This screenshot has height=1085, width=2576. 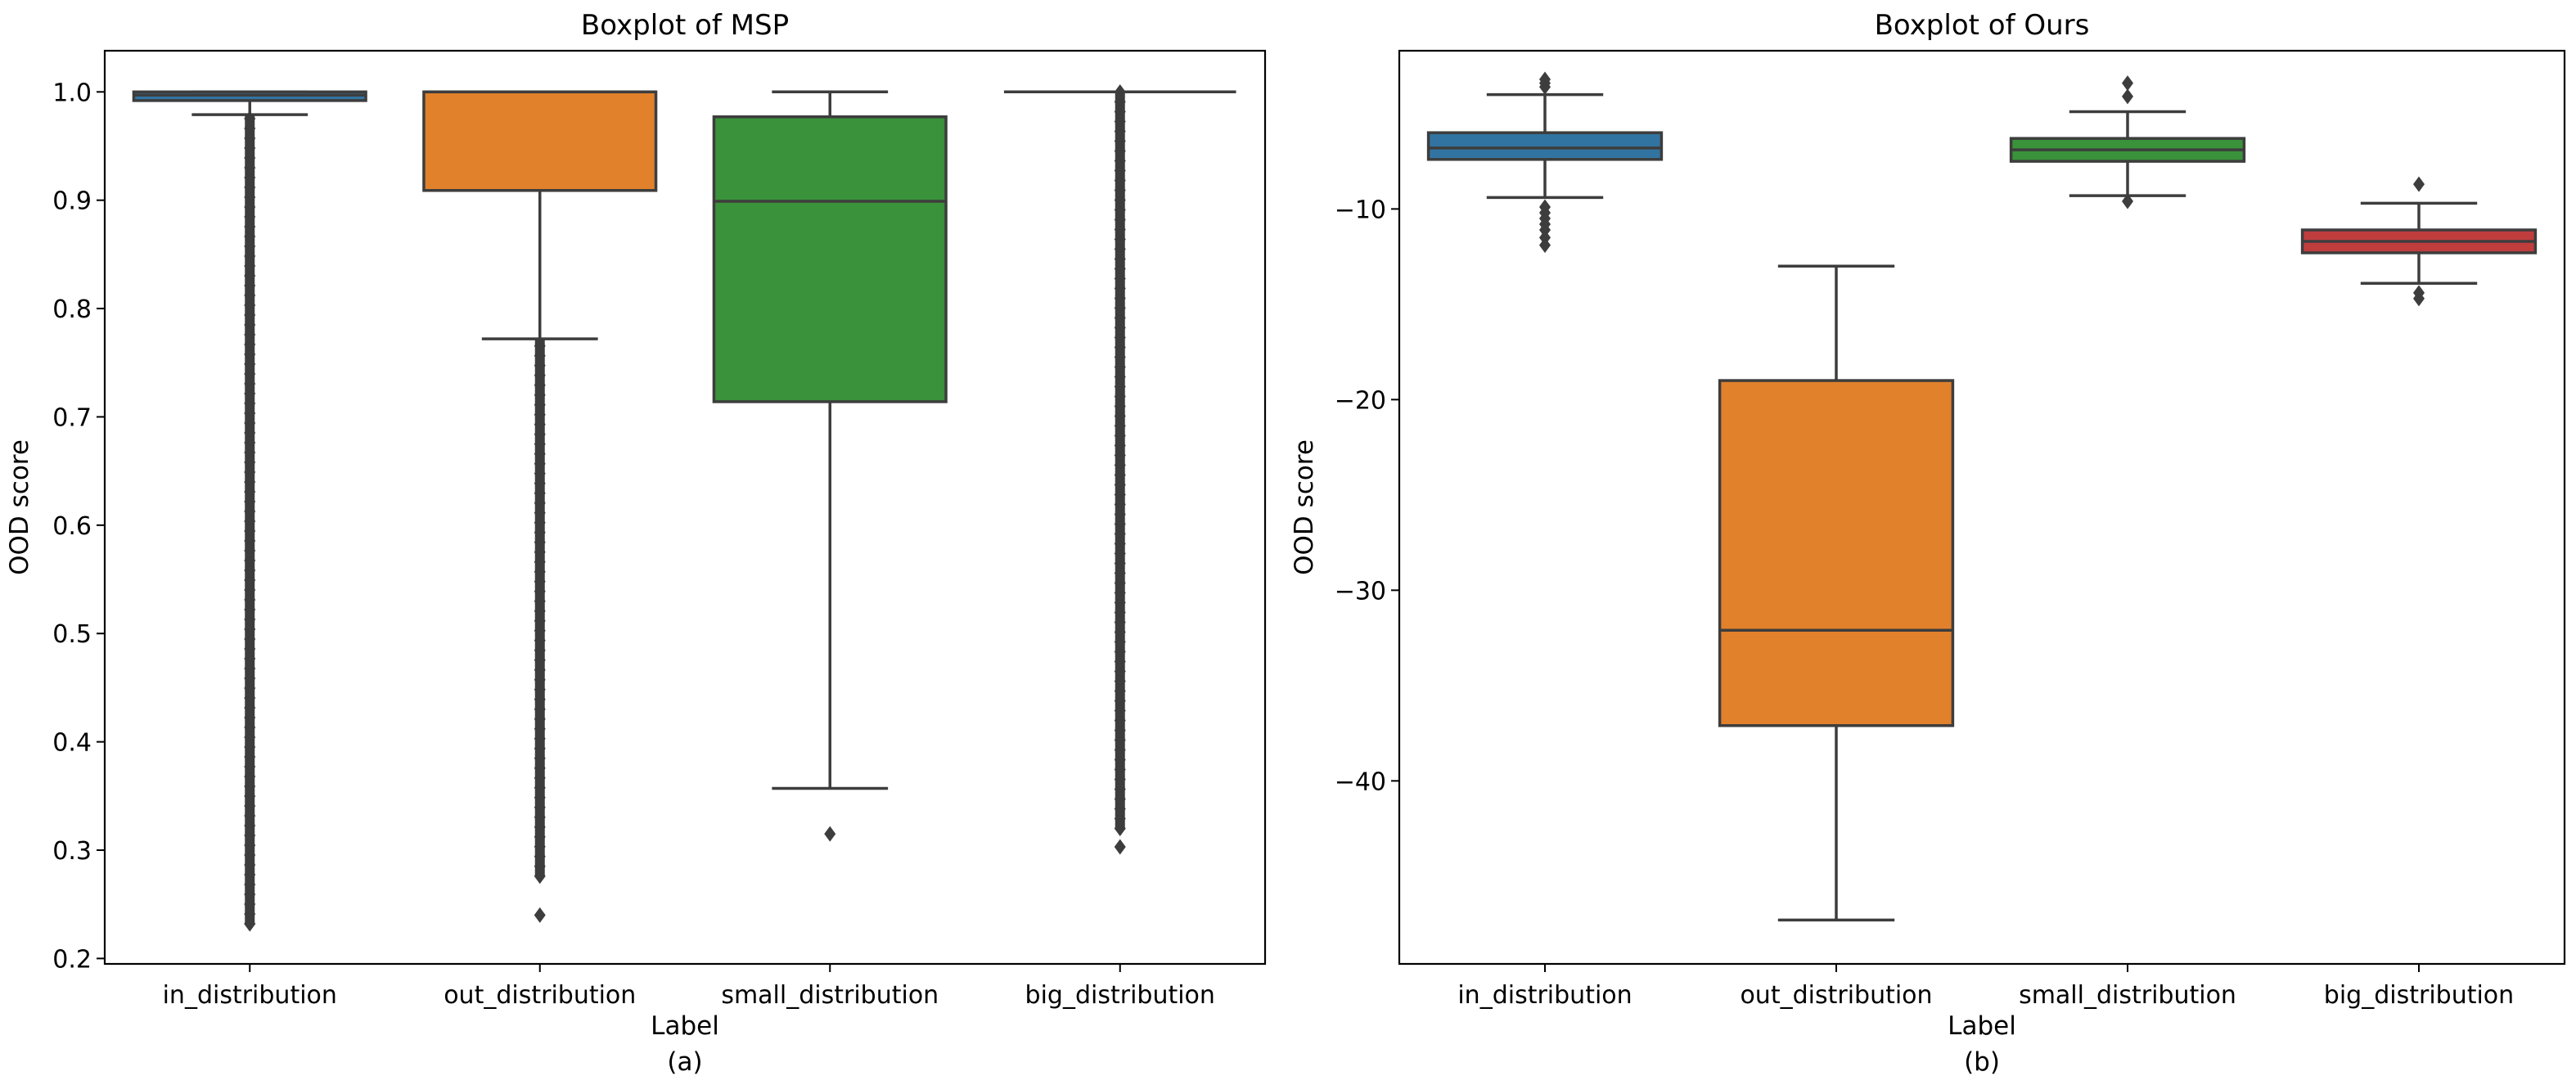 I want to click on y-tick-label: 0.2, so click(x=72, y=959).